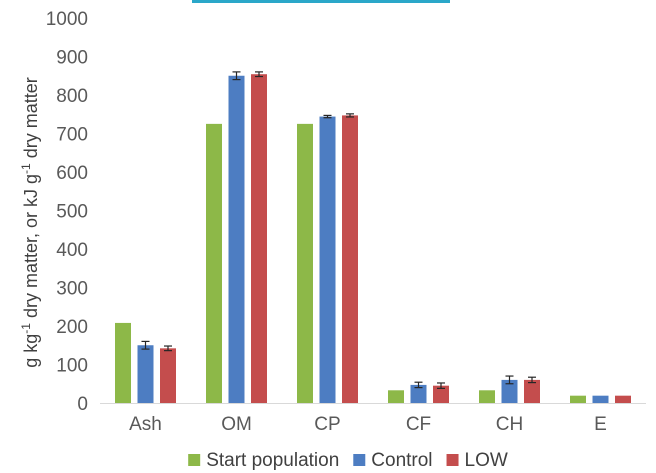 This screenshot has height=473, width=656. I want to click on y-tick-label: 200, so click(72, 327).